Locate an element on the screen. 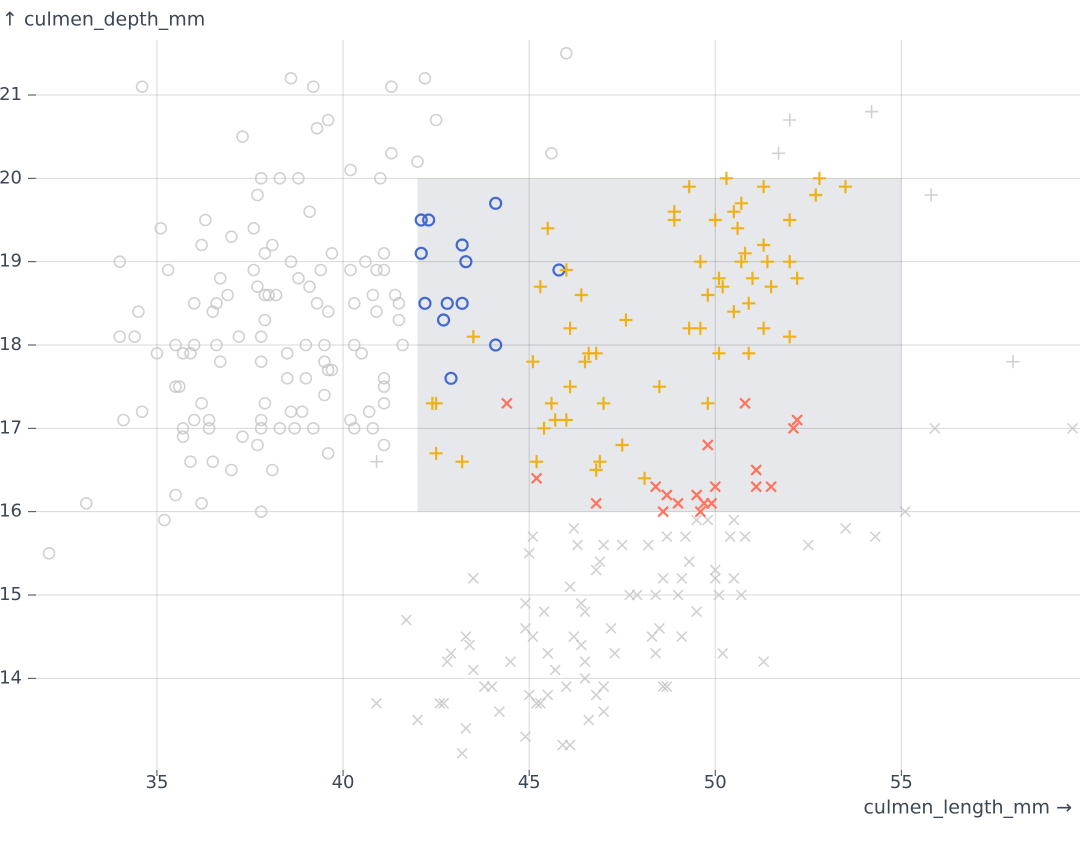 Image resolution: width=1080 pixels, height=848 pixels. y-tick-label: 20 is located at coordinates (11, 177).